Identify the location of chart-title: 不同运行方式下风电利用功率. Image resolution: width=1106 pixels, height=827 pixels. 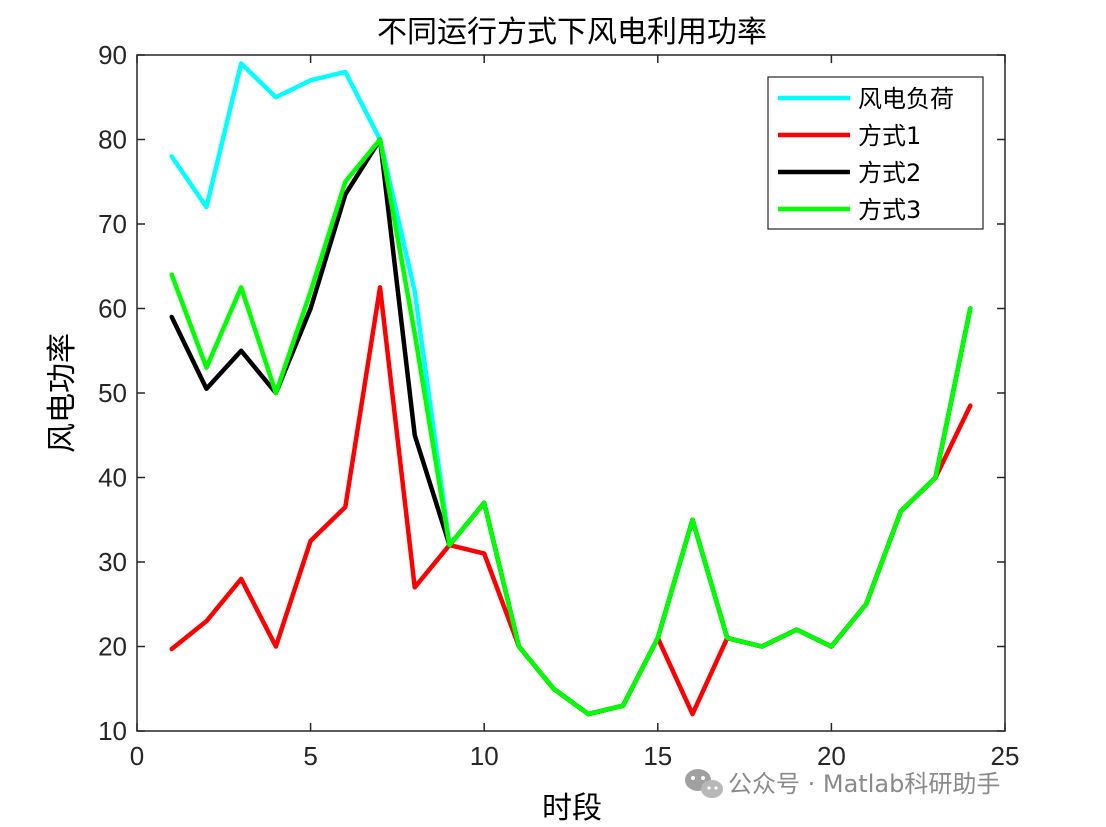
(572, 32).